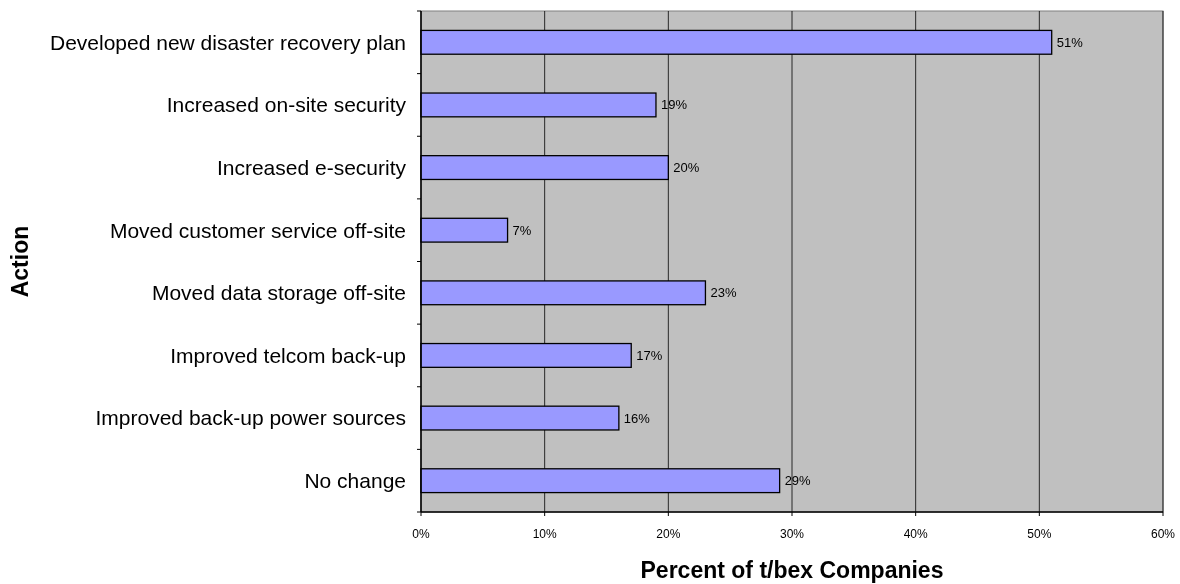 The width and height of the screenshot is (1180, 584). What do you see at coordinates (915, 534) in the screenshot?
I see `x-tick-label: 40%` at bounding box center [915, 534].